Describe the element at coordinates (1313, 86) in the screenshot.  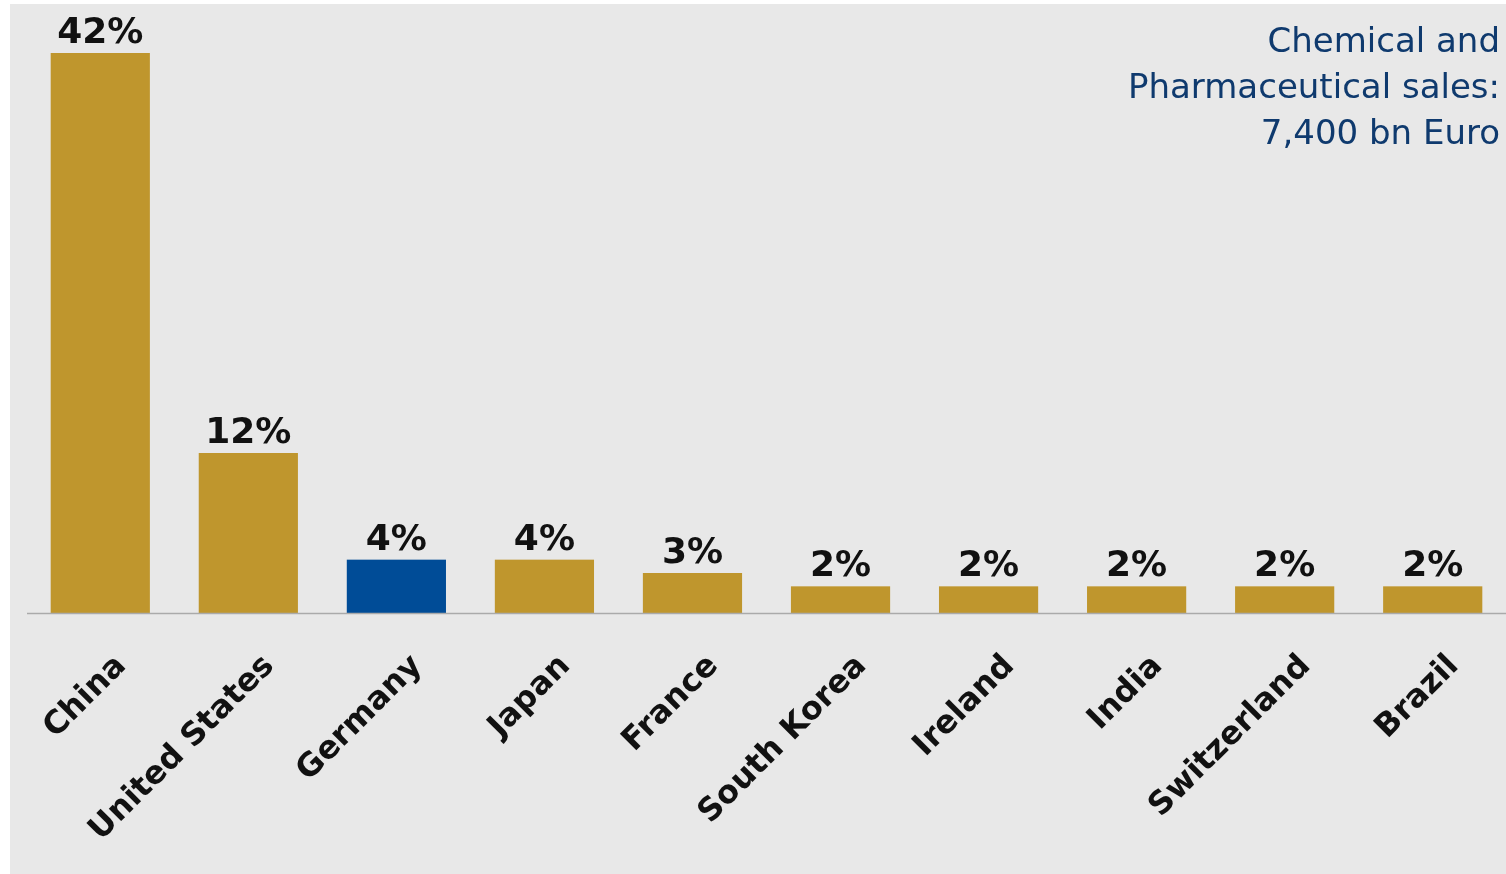
I see `annotation: Chemical and Pharmaceutical sales: 7,400 bn Euro` at that location.